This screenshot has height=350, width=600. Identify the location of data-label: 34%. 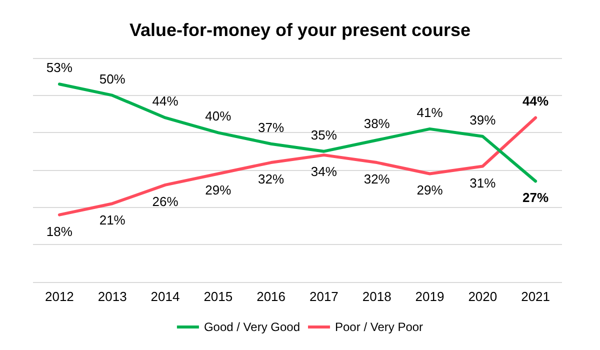
(324, 172).